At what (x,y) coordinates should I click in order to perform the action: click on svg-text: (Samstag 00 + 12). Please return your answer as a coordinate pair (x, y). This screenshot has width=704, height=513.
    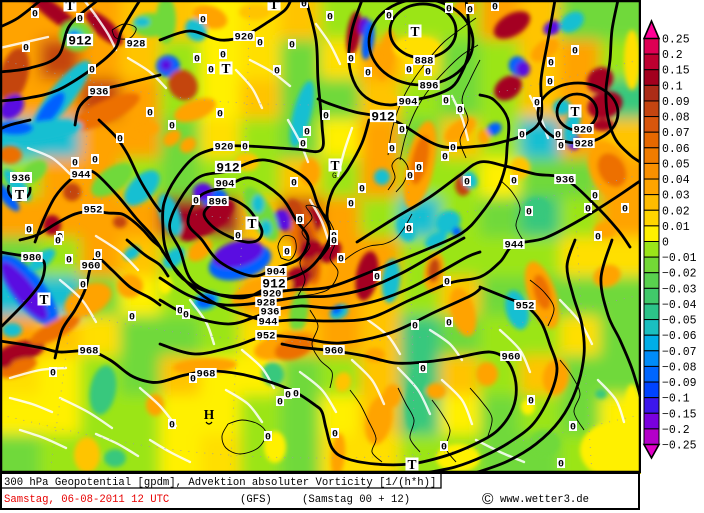
    Looking at the image, I should click on (356, 500).